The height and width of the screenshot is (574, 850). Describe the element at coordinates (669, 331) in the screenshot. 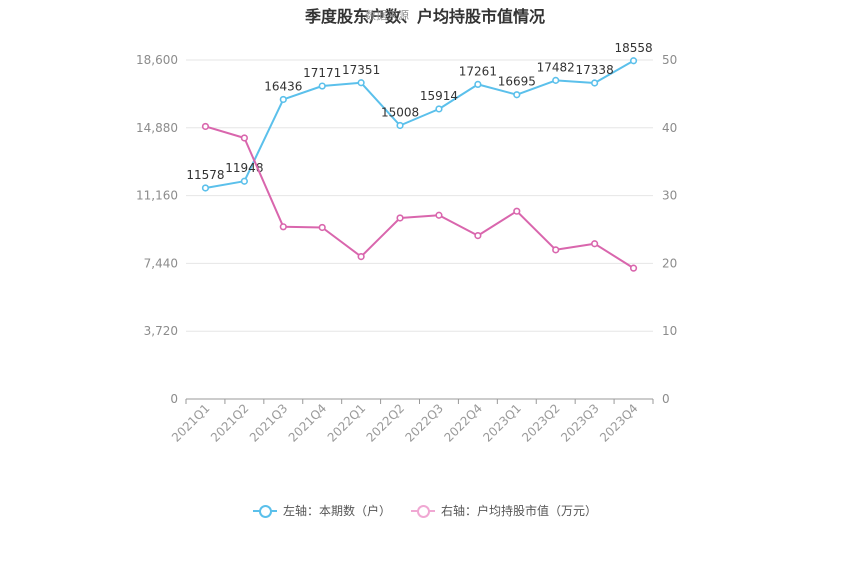

I see `right-axis-tick: 10` at that location.